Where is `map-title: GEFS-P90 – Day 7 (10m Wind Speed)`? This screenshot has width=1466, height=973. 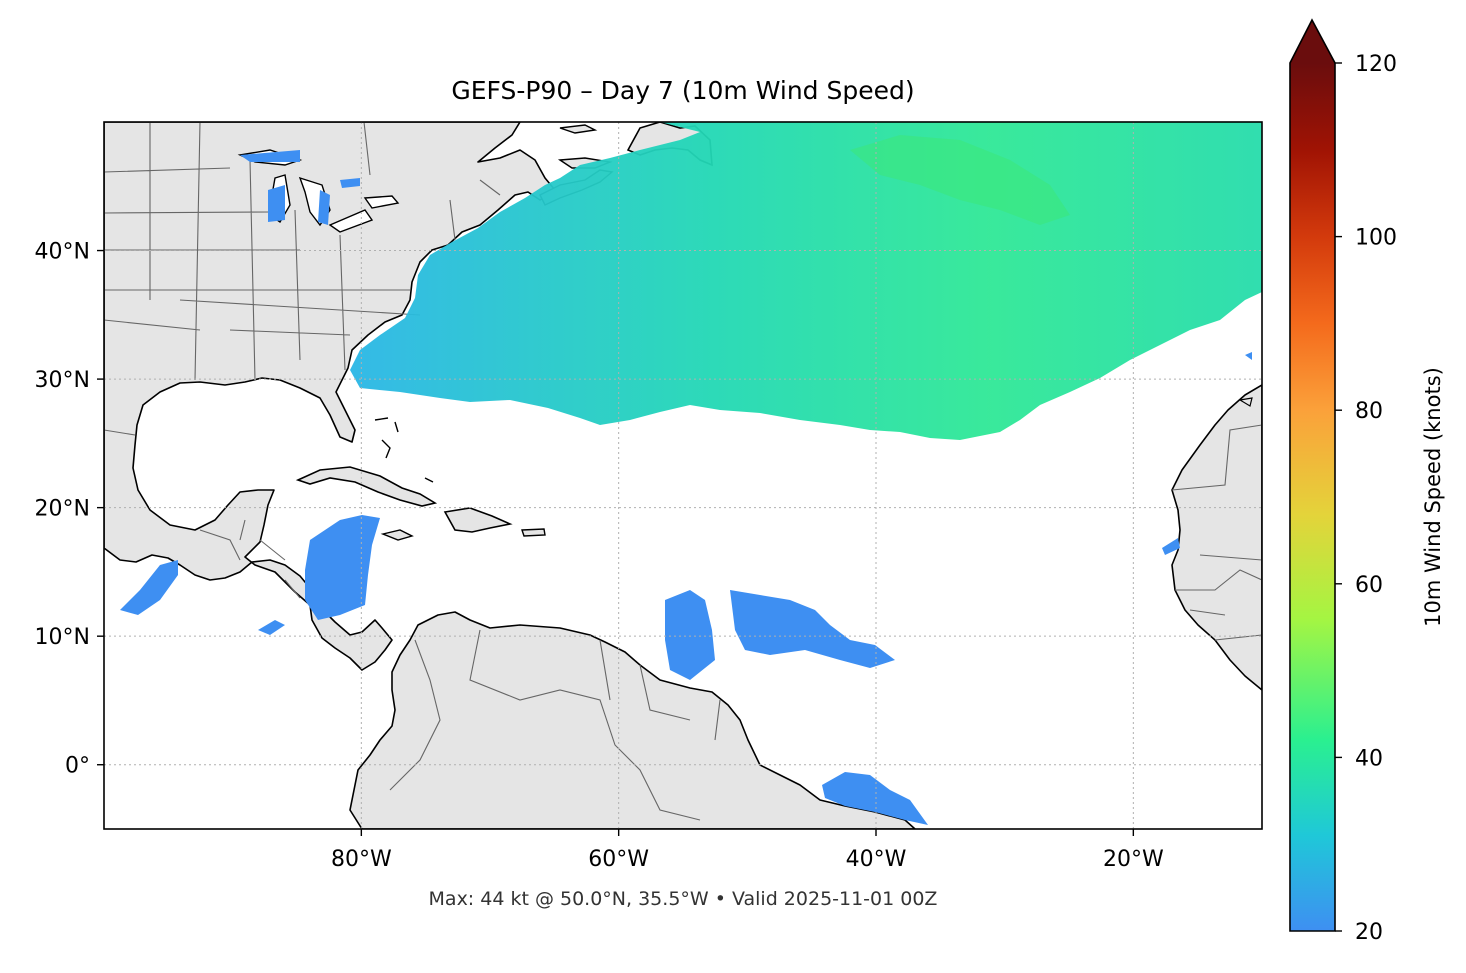
map-title: GEFS-P90 – Day 7 (10m Wind Speed) is located at coordinates (682, 90).